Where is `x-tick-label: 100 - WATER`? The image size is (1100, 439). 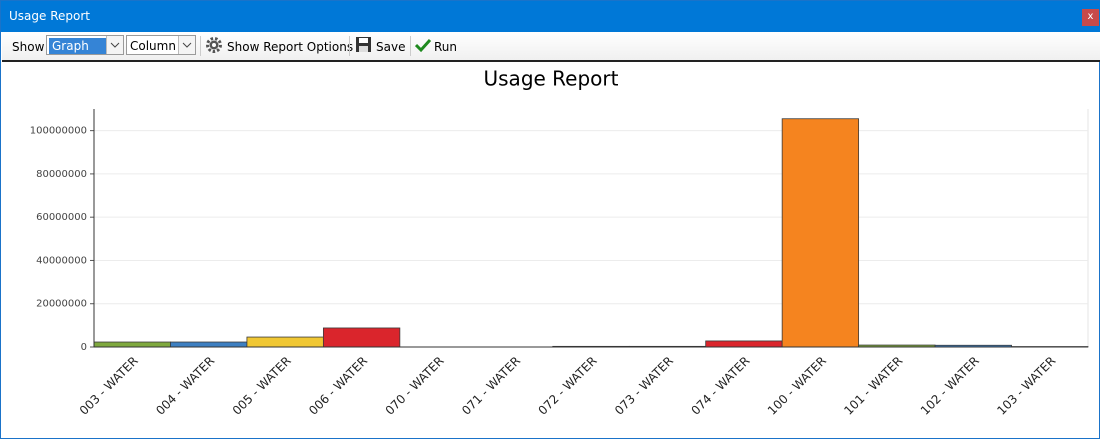 x-tick-label: 100 - WATER is located at coordinates (797, 386).